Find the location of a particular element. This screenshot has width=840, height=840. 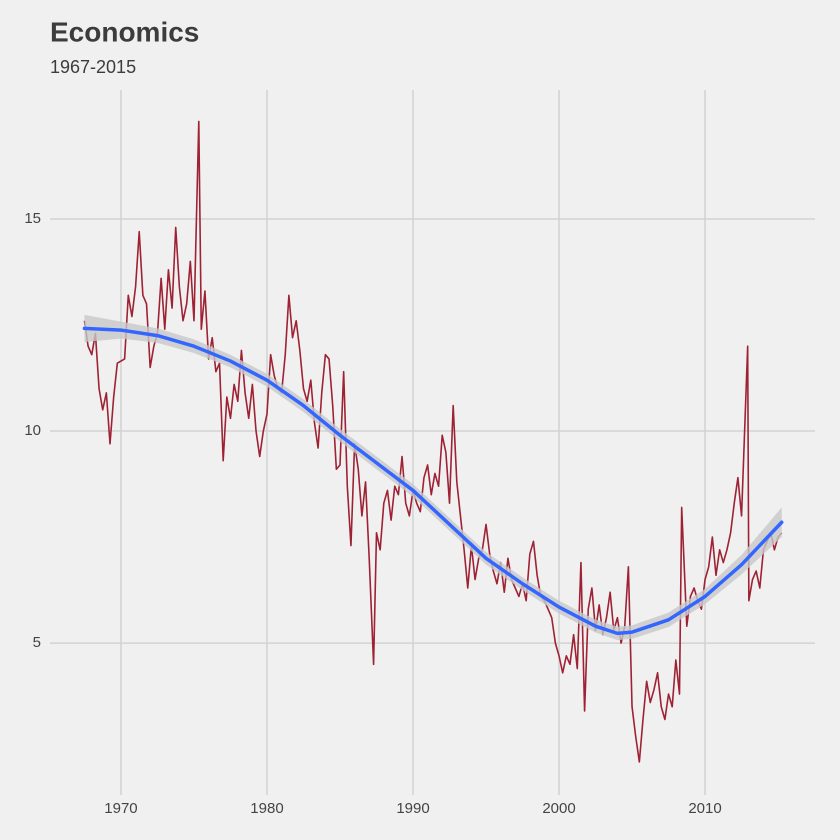

x-tick-label: 1990 is located at coordinates (412, 808).